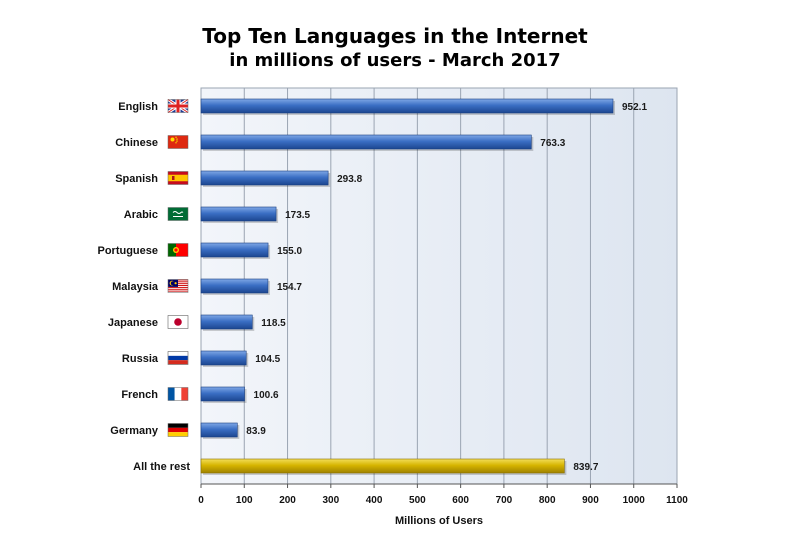  What do you see at coordinates (136, 179) in the screenshot?
I see `category-label: Spanish` at bounding box center [136, 179].